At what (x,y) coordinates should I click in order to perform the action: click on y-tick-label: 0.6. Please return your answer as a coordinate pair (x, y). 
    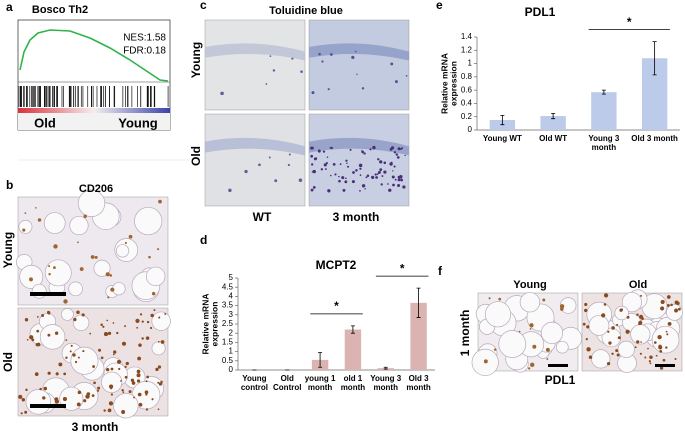
    Looking at the image, I should click on (467, 89).